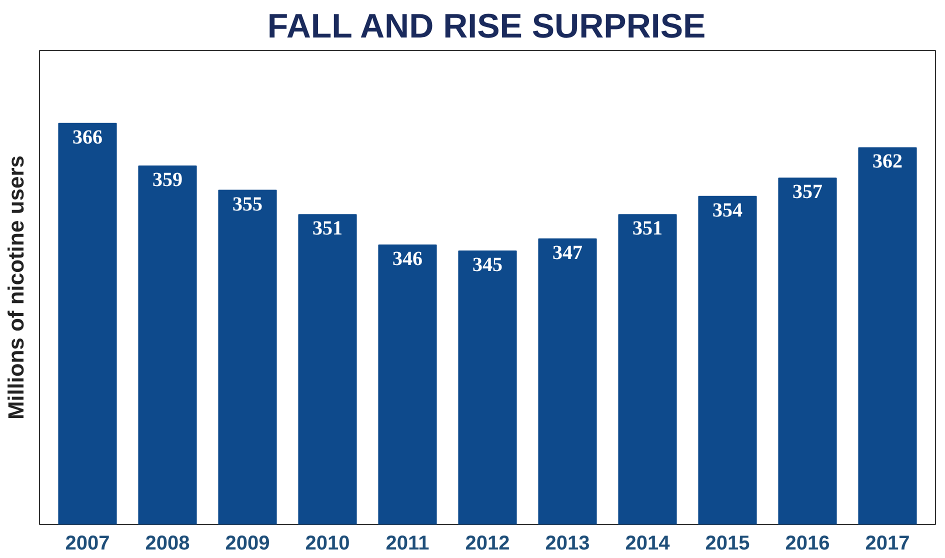 This screenshot has width=945, height=558. I want to click on x-tick-label: 2016, so click(807, 543).